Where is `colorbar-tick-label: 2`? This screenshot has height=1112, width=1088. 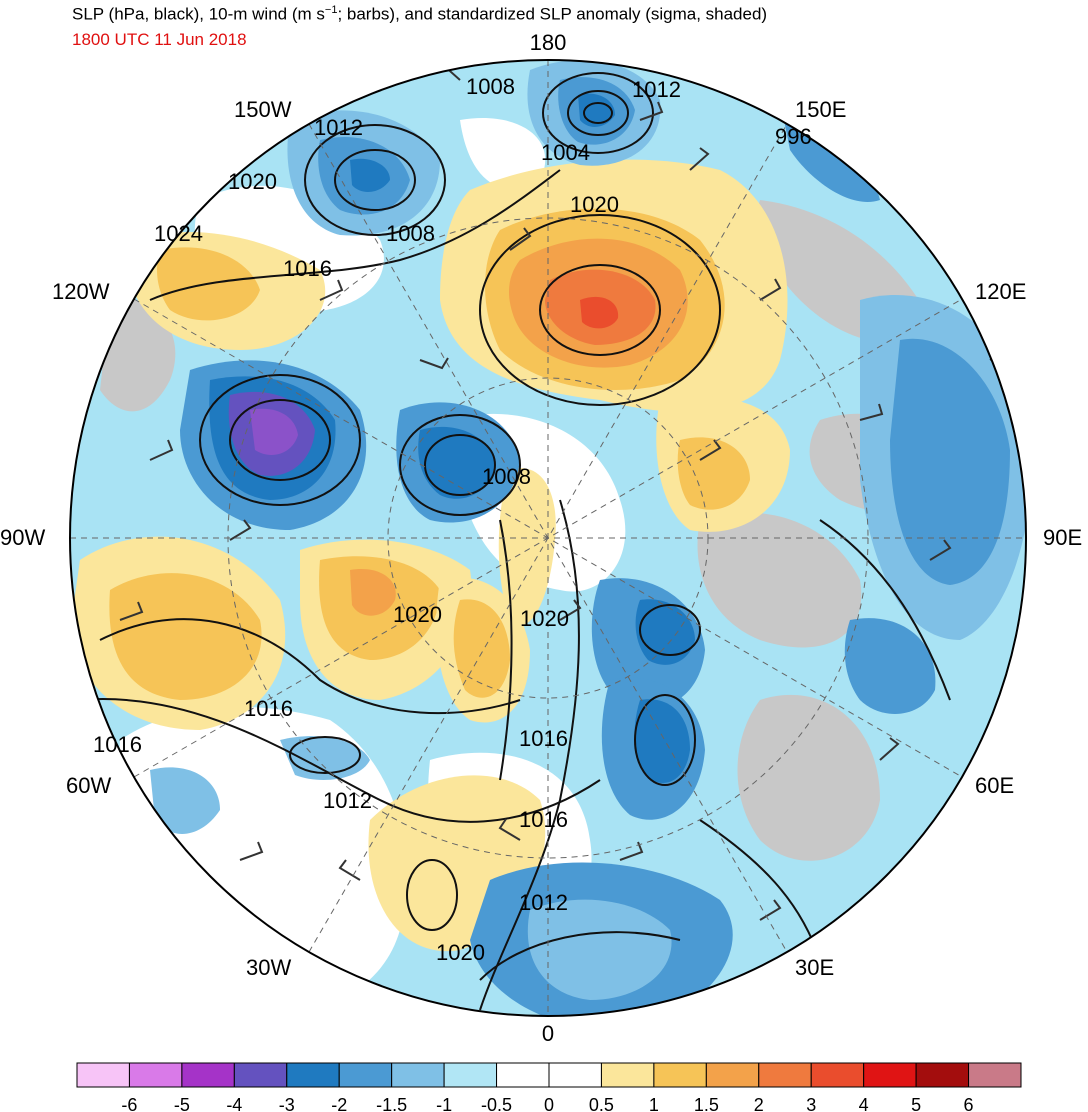
colorbar-tick-label: 2 is located at coordinates (759, 1103).